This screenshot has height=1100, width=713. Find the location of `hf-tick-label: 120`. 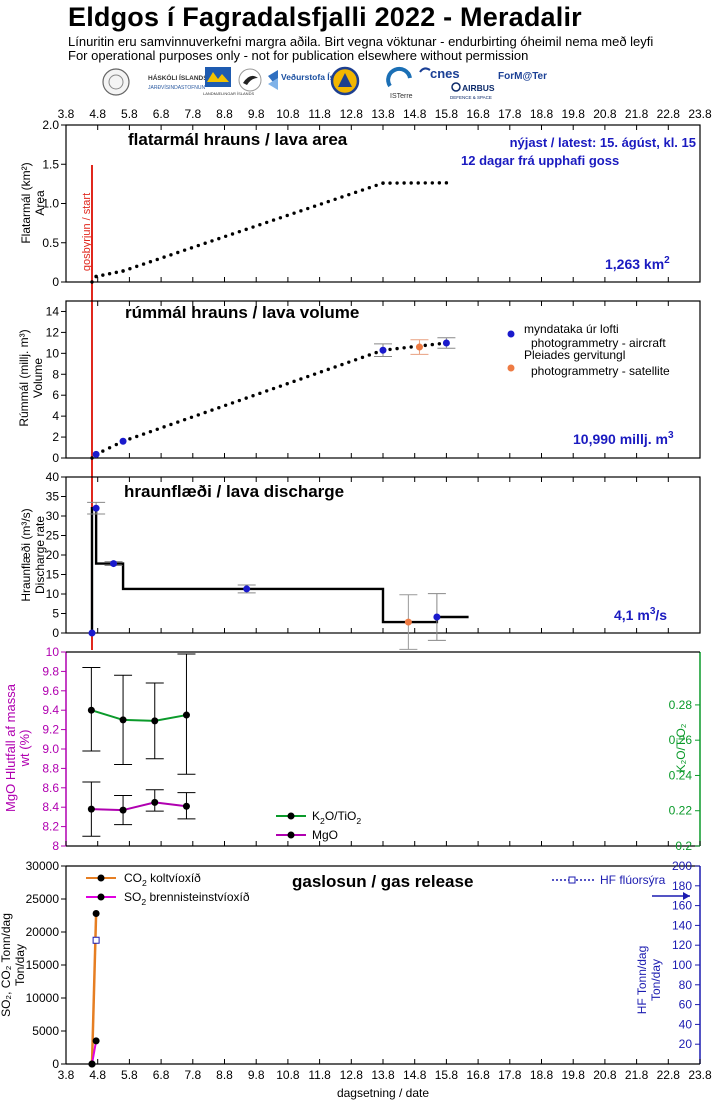

hf-tick-label: 120 is located at coordinates (682, 945).